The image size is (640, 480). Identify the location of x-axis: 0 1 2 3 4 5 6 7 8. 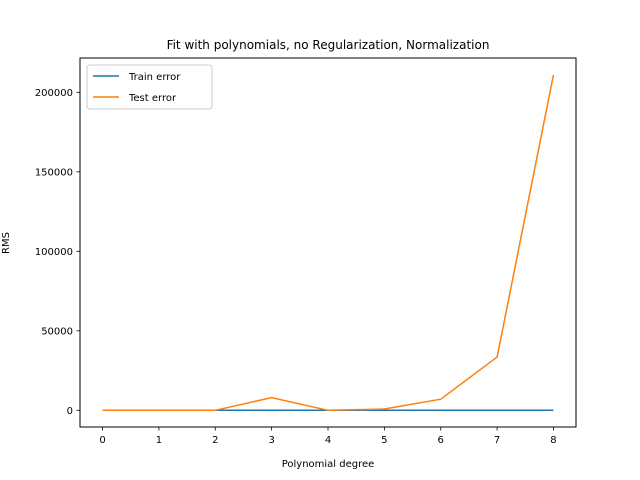
(328, 436).